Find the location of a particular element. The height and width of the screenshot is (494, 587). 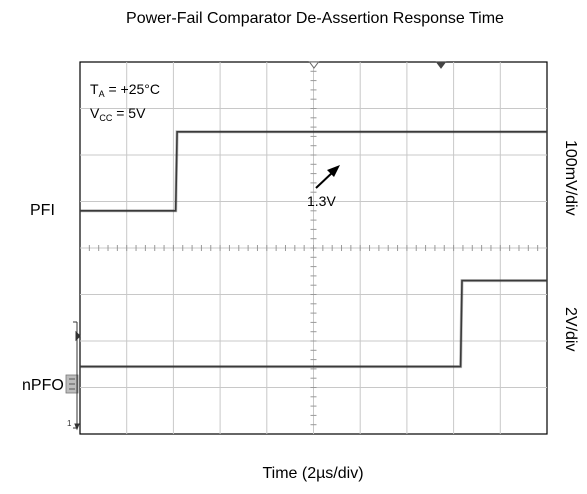

vertical-range-marker: 1 is located at coordinates (74, 376).